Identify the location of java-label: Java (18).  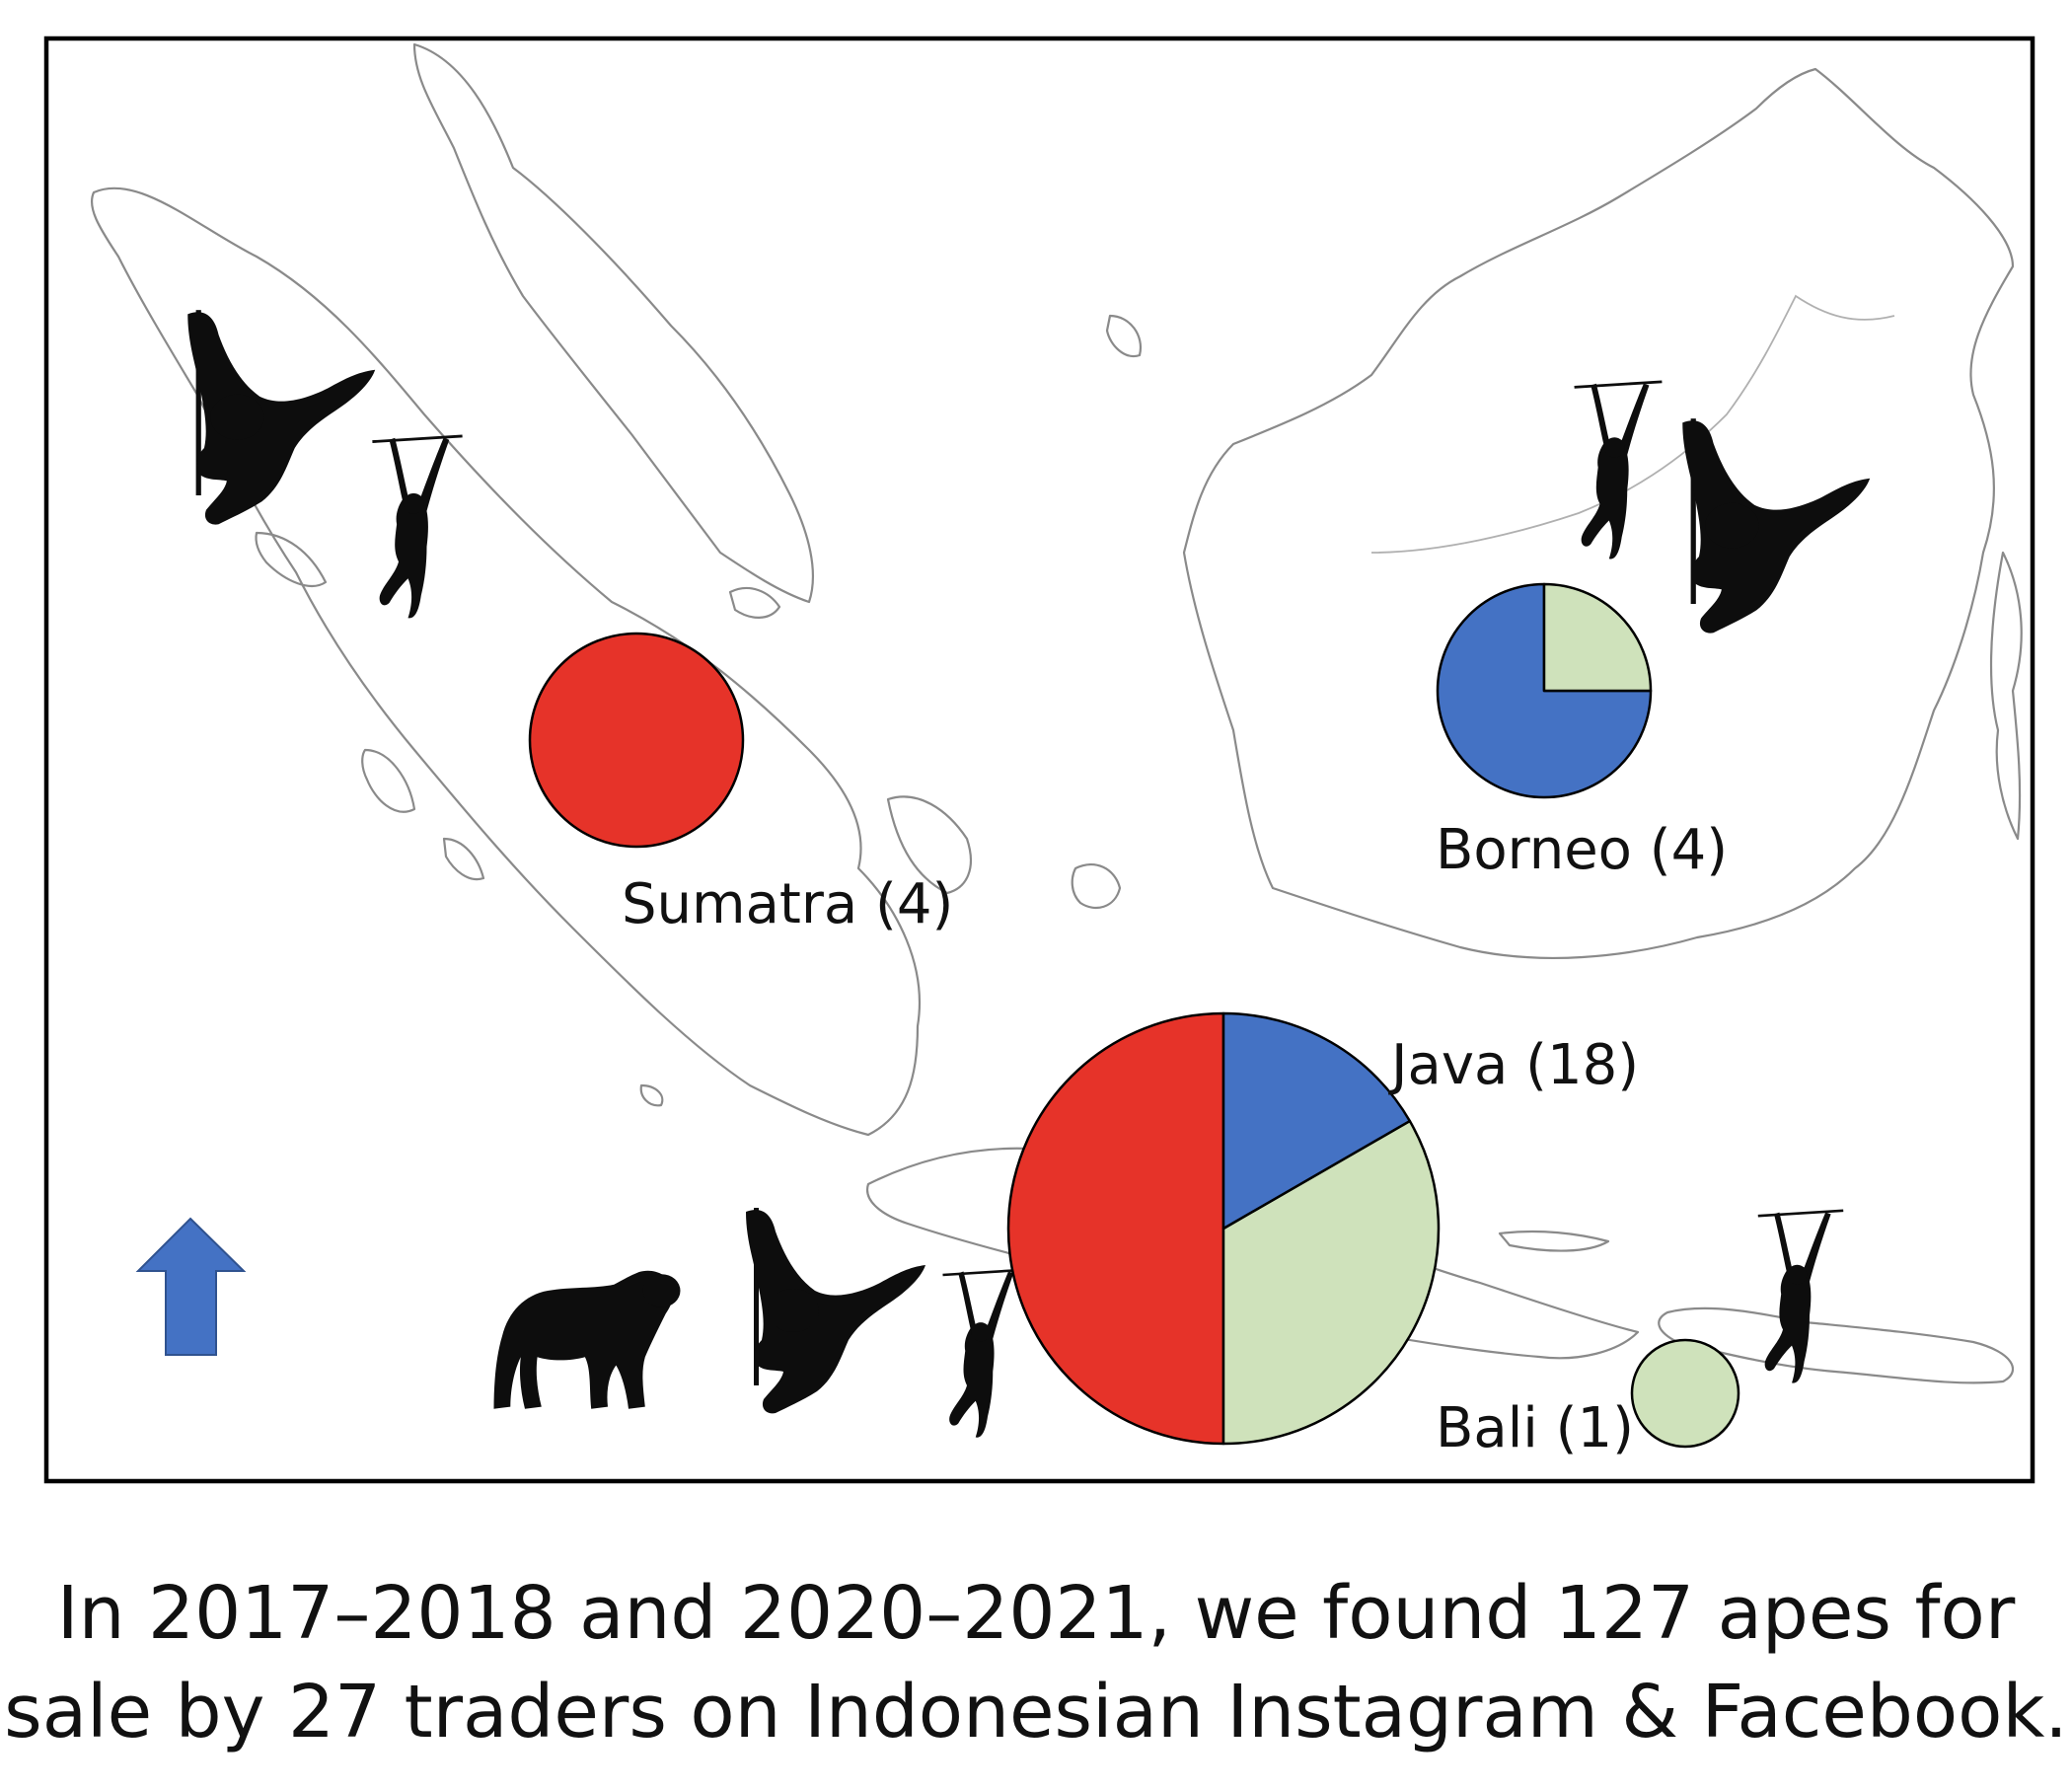
(1514, 1065).